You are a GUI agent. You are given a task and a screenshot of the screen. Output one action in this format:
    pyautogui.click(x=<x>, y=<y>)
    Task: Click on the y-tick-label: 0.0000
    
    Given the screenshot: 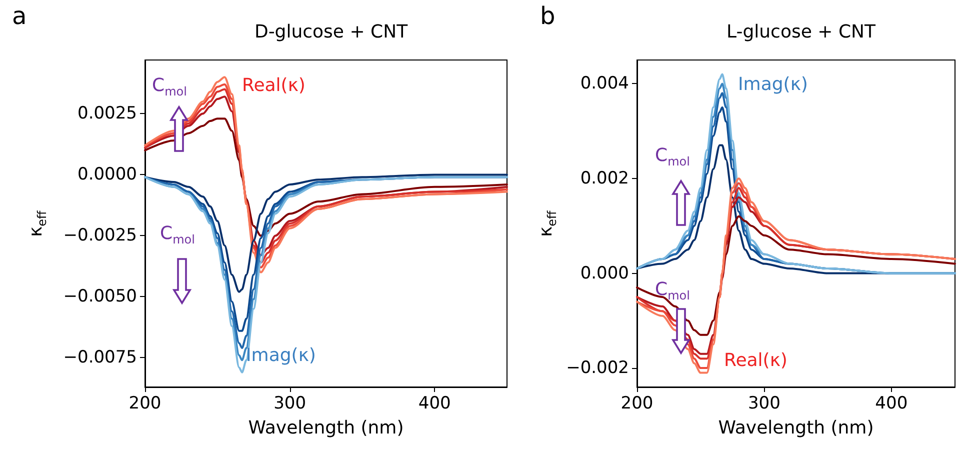 What is the action you would take?
    pyautogui.click(x=107, y=174)
    